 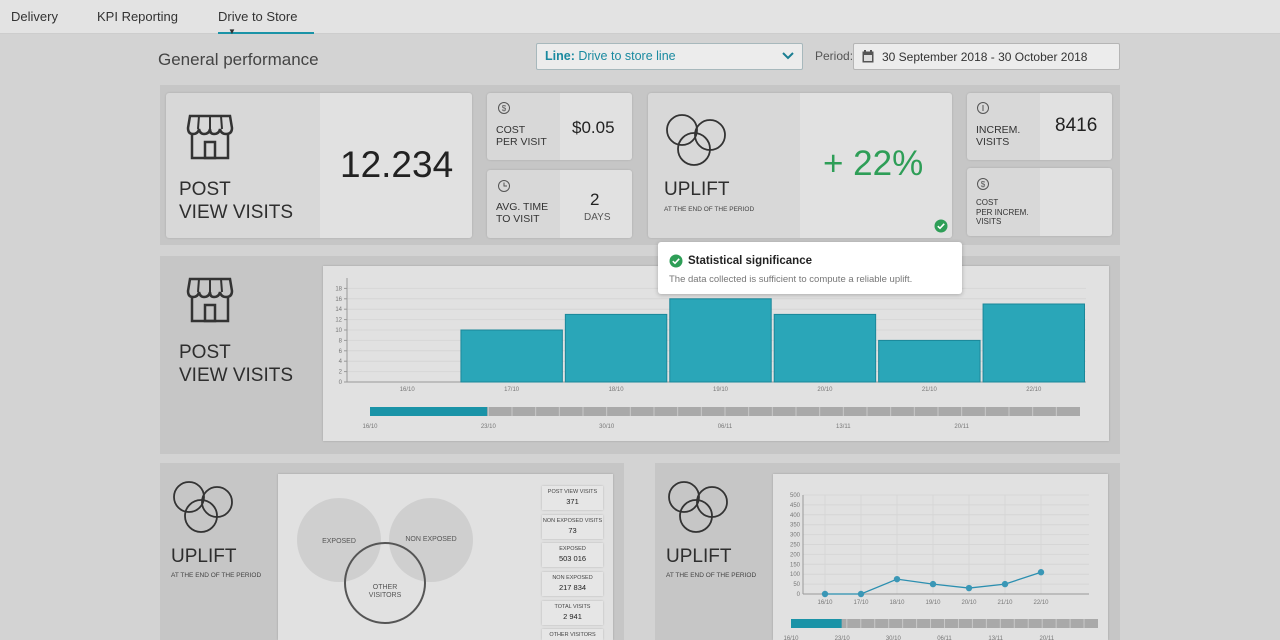 What do you see at coordinates (800, 165) in the screenshot?
I see `uplift-card` at bounding box center [800, 165].